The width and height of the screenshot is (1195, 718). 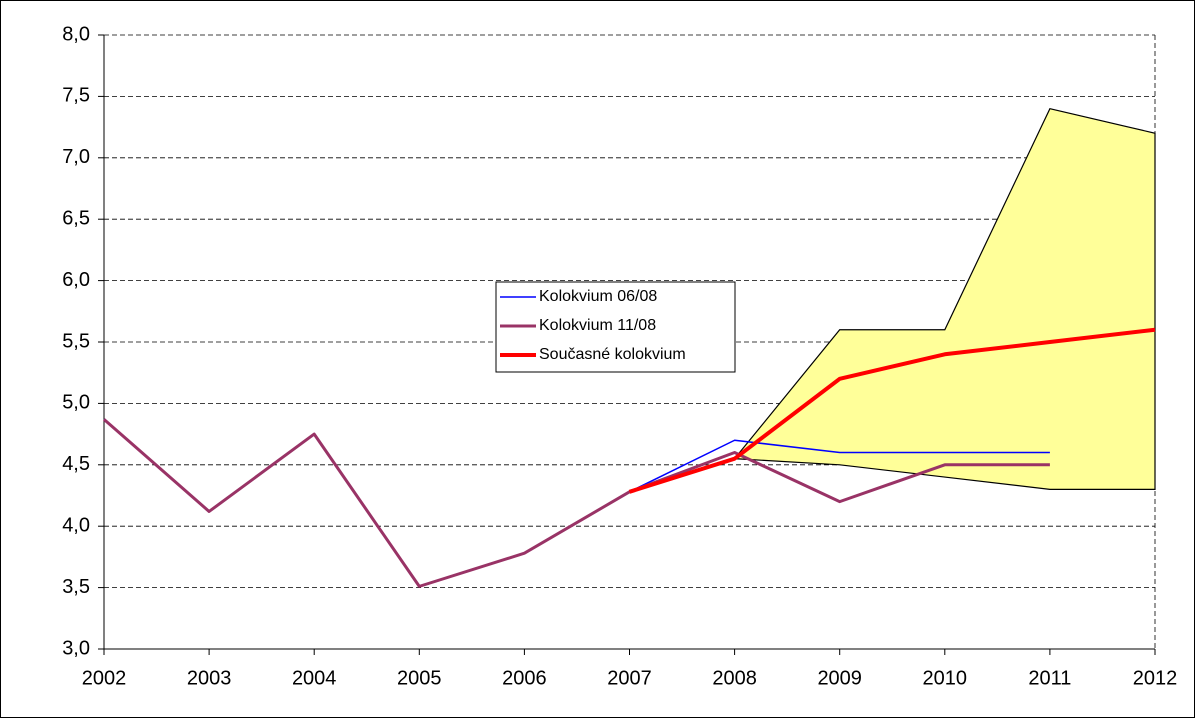 What do you see at coordinates (76, 218) in the screenshot?
I see `y-tick-label: 6,5` at bounding box center [76, 218].